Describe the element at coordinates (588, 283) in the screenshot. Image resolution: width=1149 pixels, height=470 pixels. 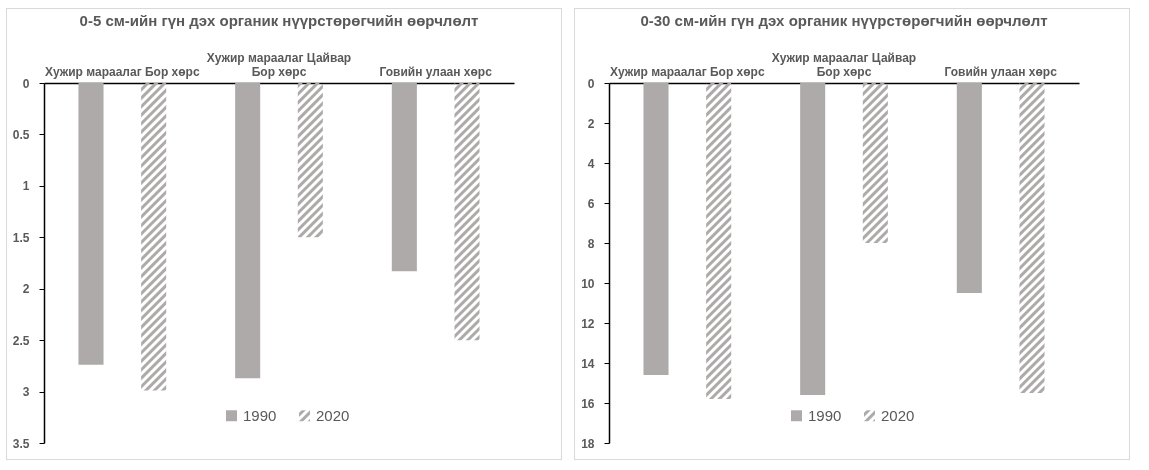
I see `y-tick-label: 10` at that location.